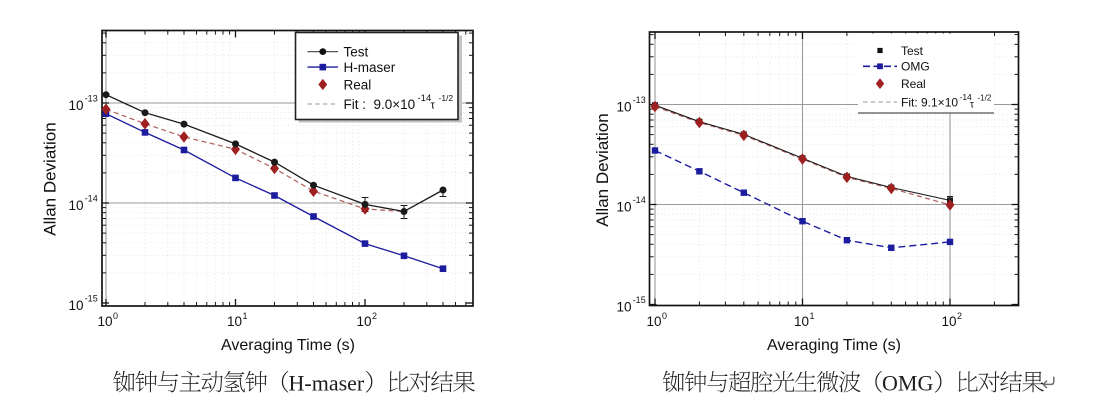  What do you see at coordinates (380, 104) in the screenshot?
I see `svg-text: Fit : 9.0×10` at bounding box center [380, 104].